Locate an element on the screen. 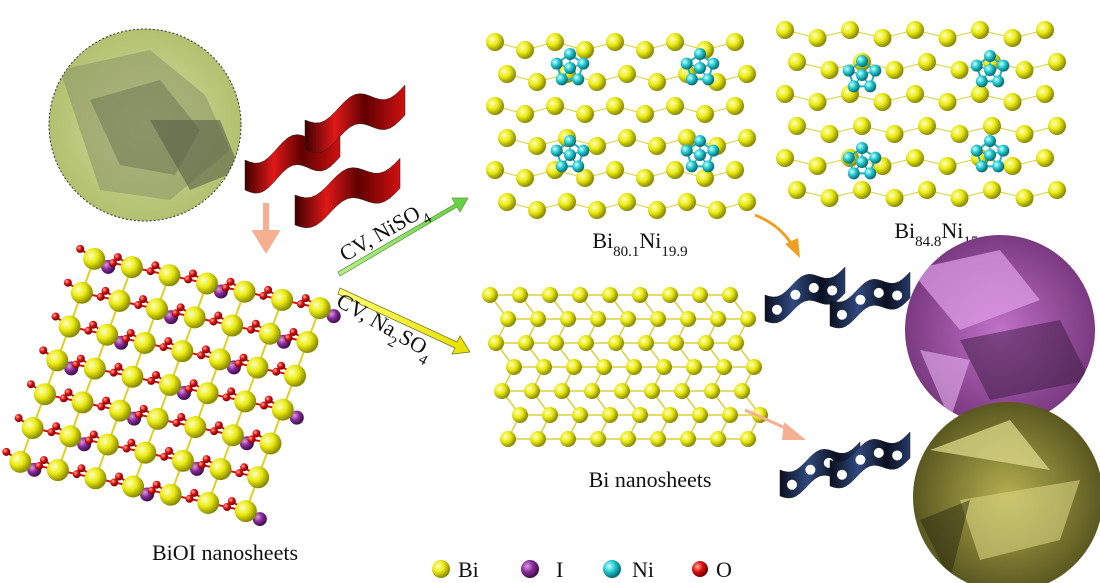 Image resolution: width=1100 pixels, height=583 pixels. formula-part: 19.9 is located at coordinates (674, 252).